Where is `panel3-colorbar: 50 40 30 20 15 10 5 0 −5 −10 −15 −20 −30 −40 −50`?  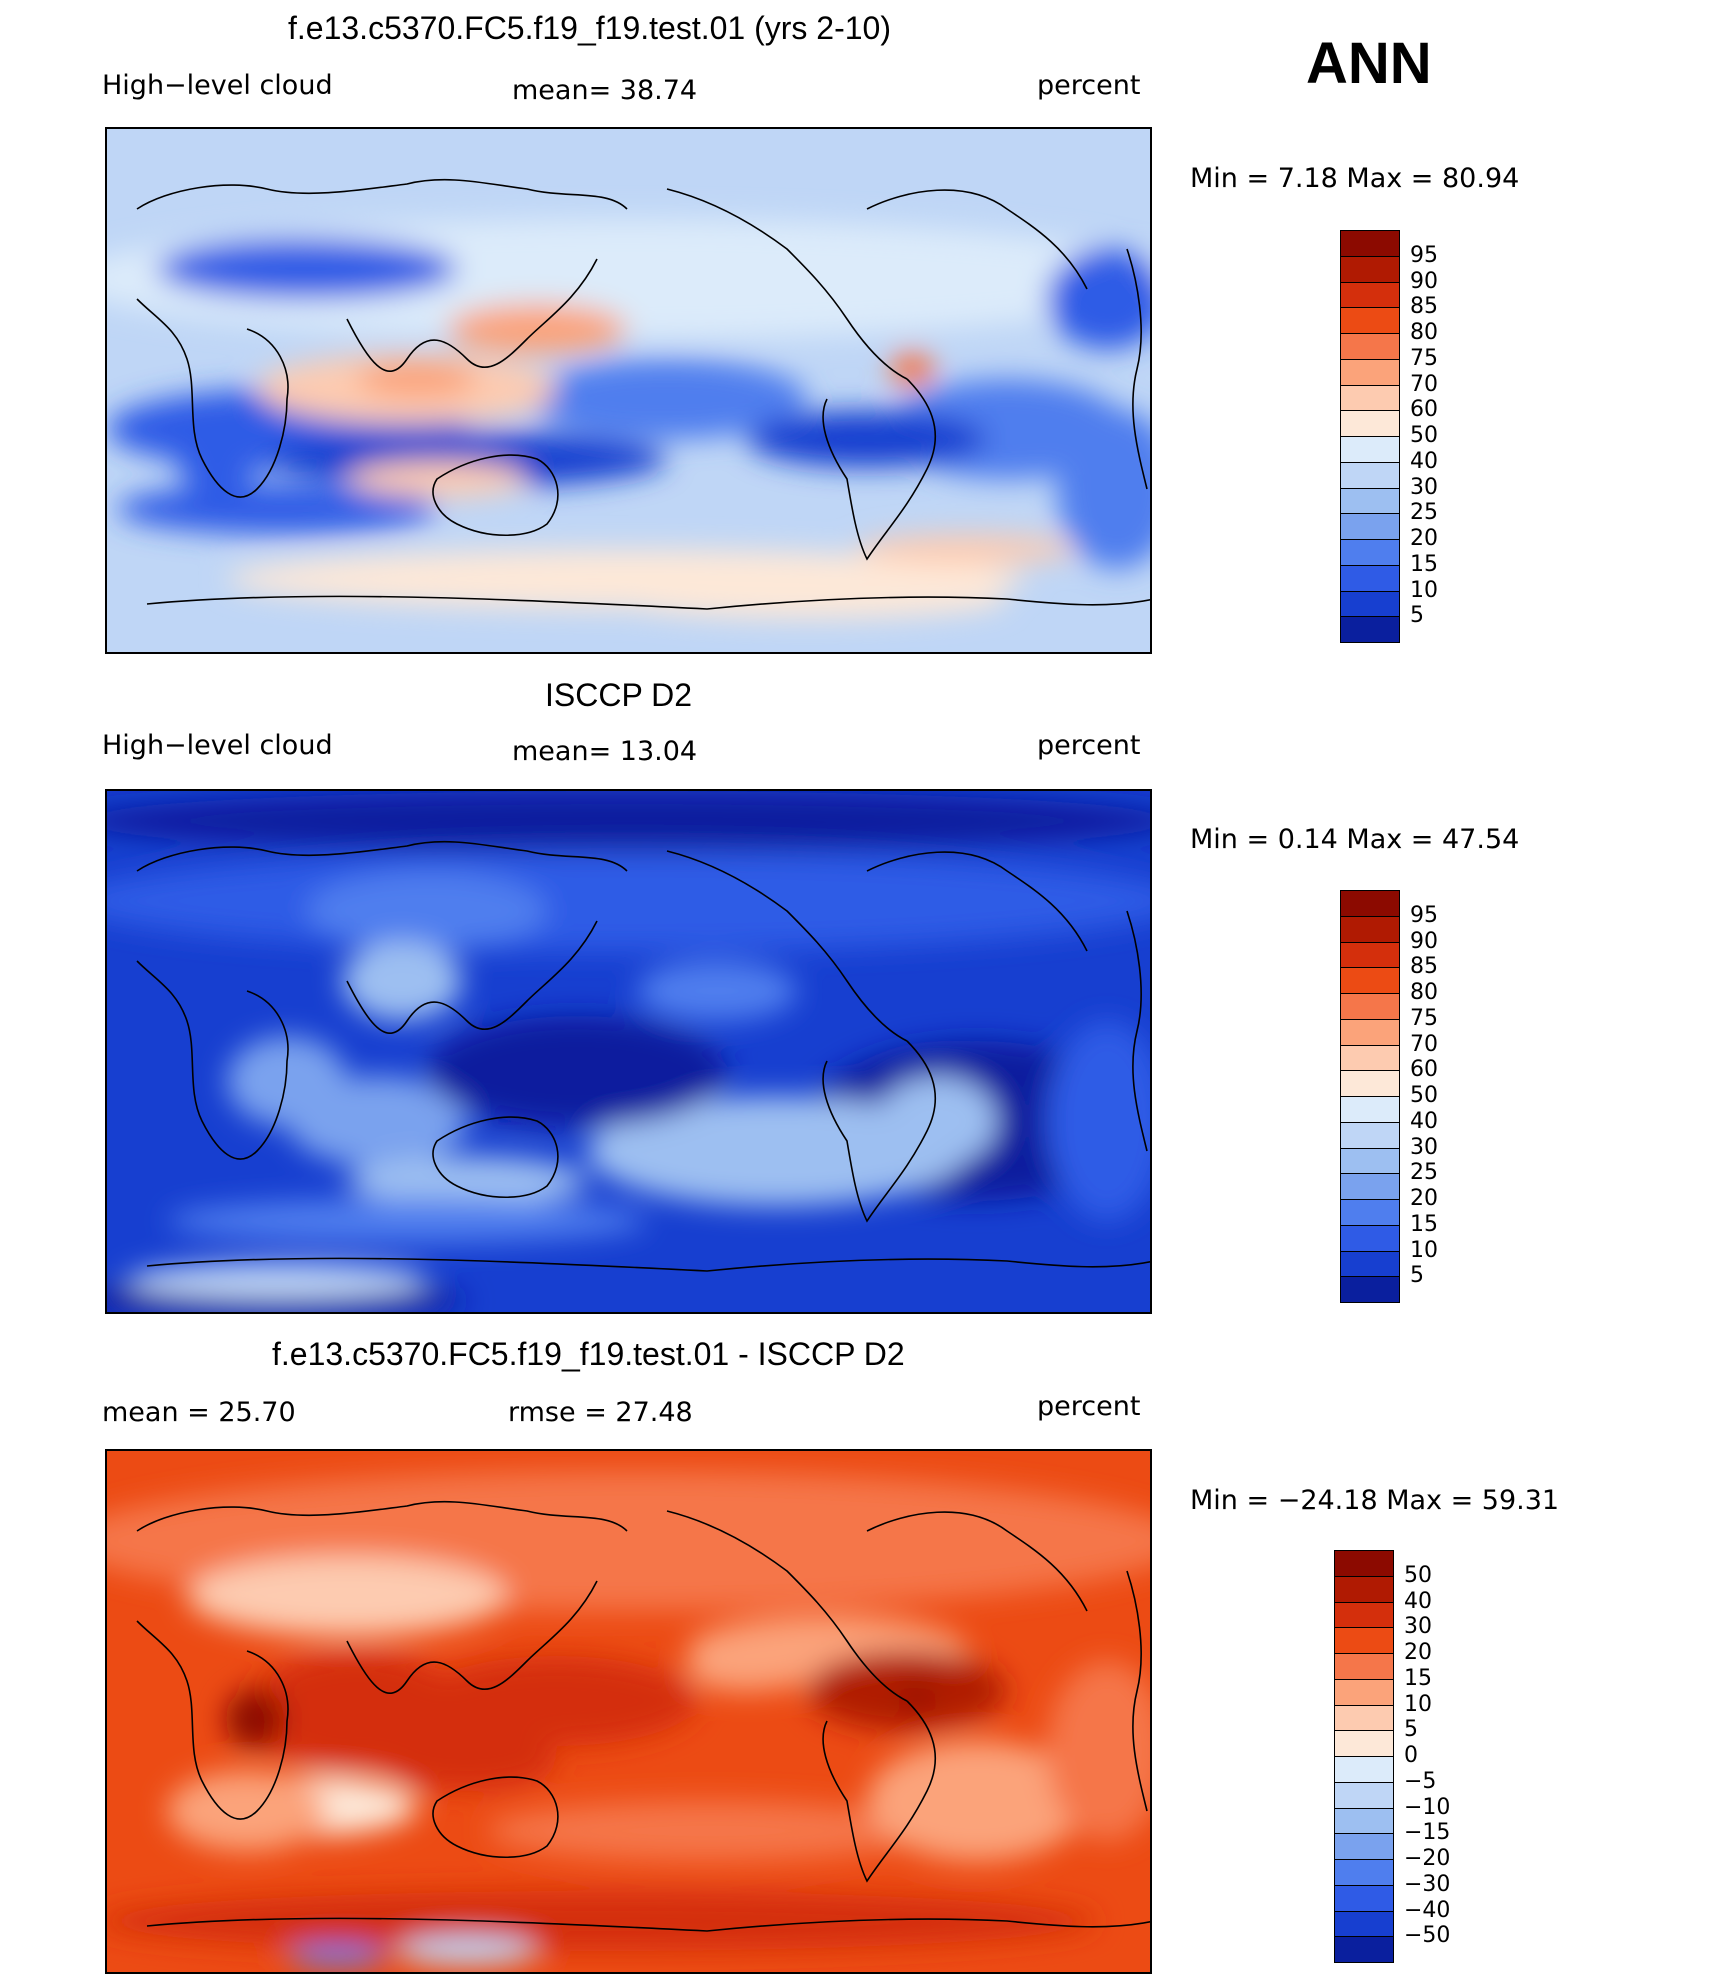
panel3-colorbar: 50 40 30 20 15 10 5 0 −5 −10 −15 −20 −30 −40 −50 is located at coordinates (1392, 1756).